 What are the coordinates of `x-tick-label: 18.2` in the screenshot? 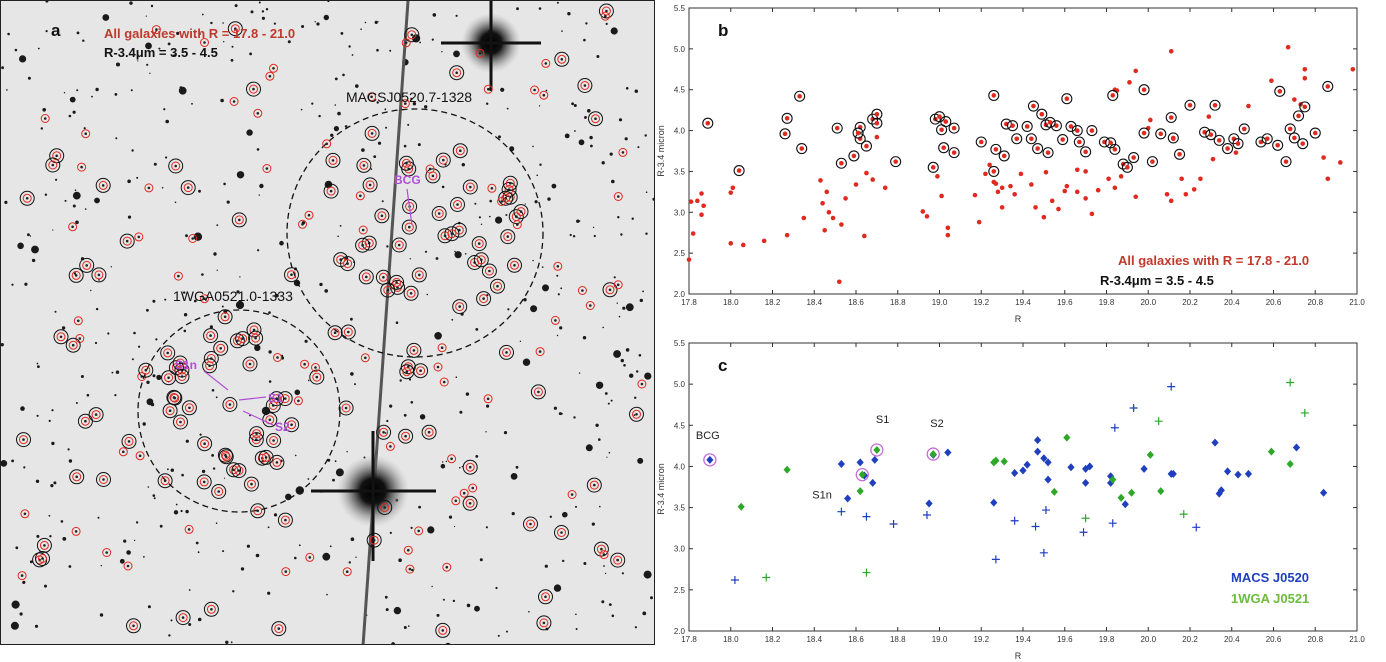 It's located at (773, 639).